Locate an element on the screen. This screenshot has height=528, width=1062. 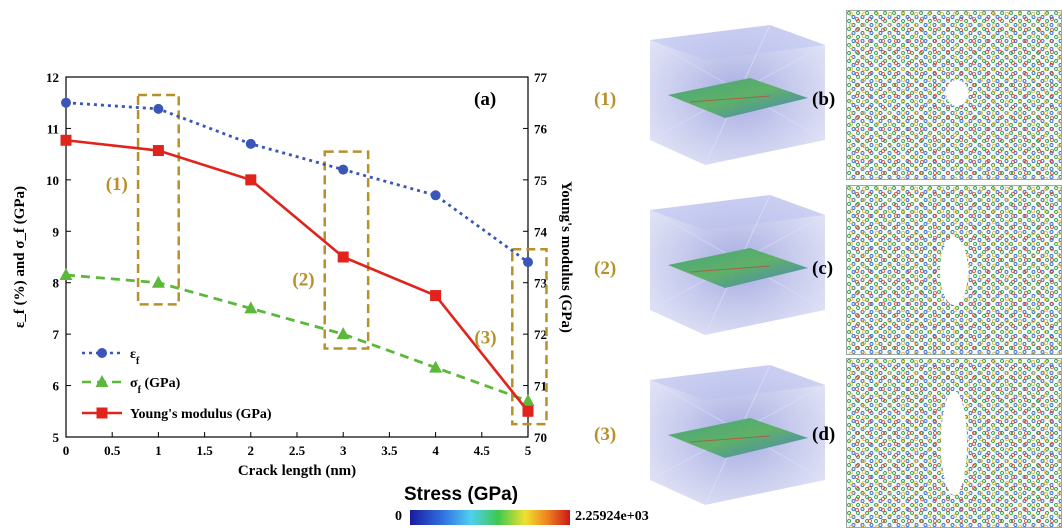
y-left-tick-label: 12 is located at coordinates (52, 77).